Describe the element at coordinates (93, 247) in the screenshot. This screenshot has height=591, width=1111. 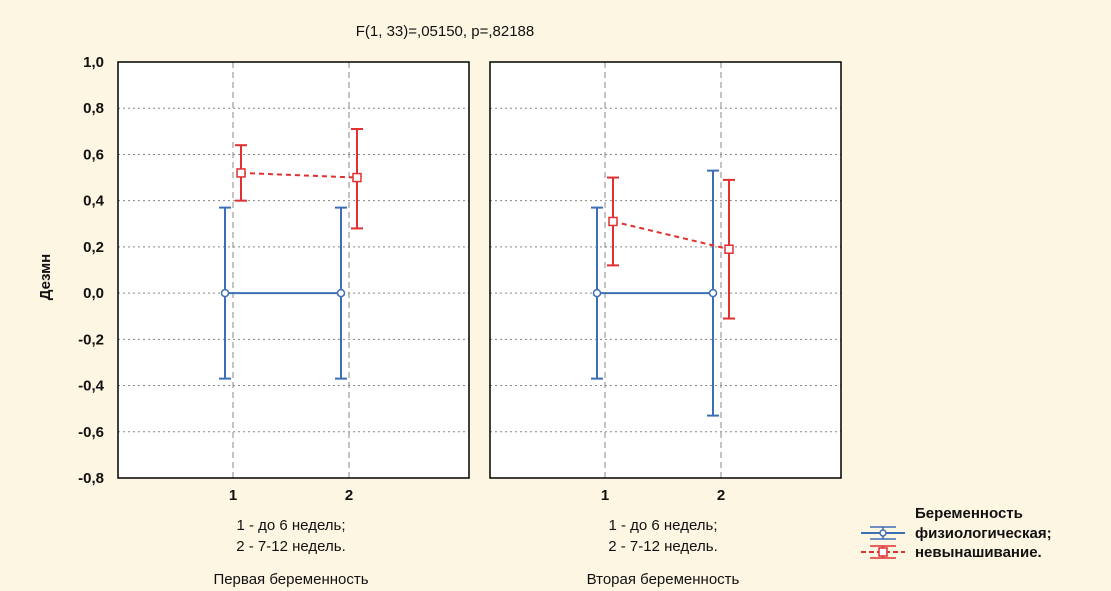
I see `y-tick-label: 0,2` at that location.